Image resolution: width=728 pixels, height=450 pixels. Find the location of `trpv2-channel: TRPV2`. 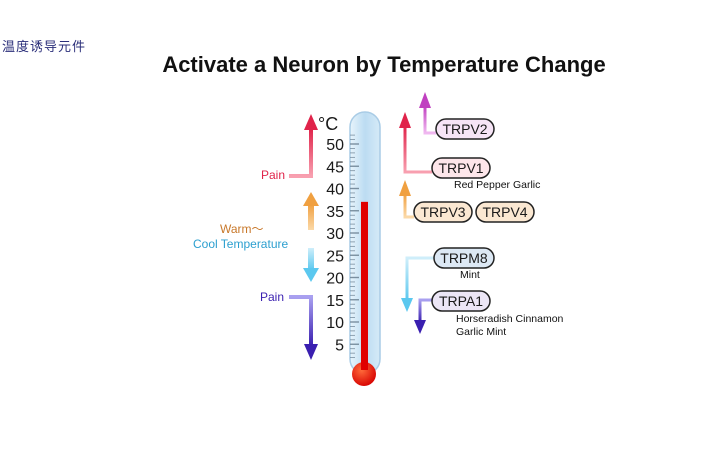

trpv2-channel: TRPV2 is located at coordinates (457, 116).